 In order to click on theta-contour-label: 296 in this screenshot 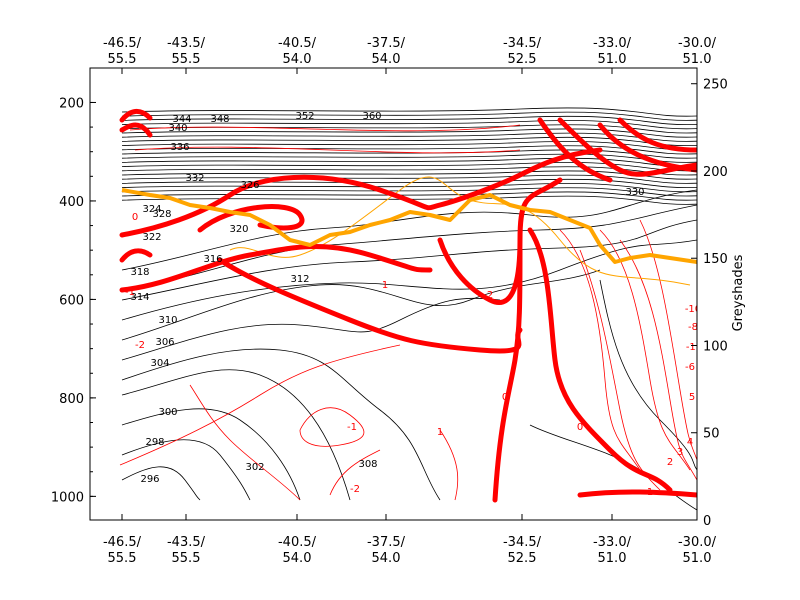, I will do `click(149, 479)`.